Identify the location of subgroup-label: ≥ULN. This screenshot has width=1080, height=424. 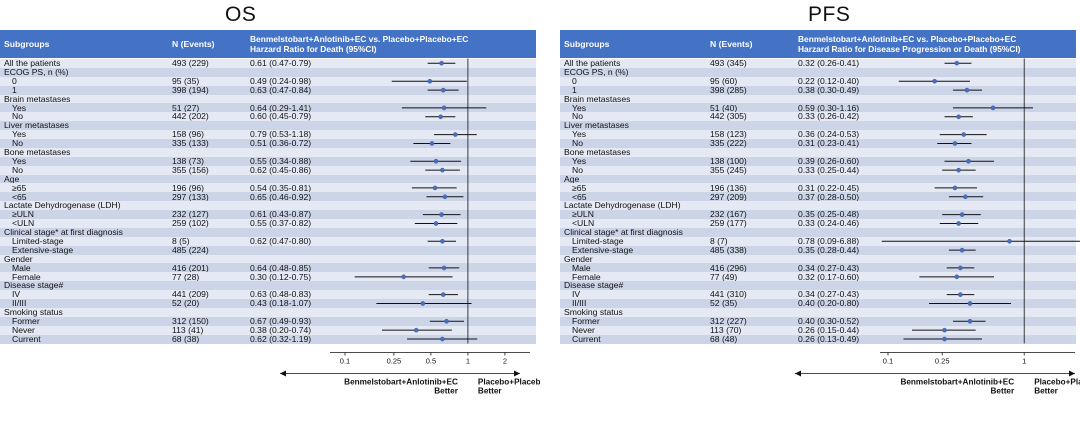
(633, 215).